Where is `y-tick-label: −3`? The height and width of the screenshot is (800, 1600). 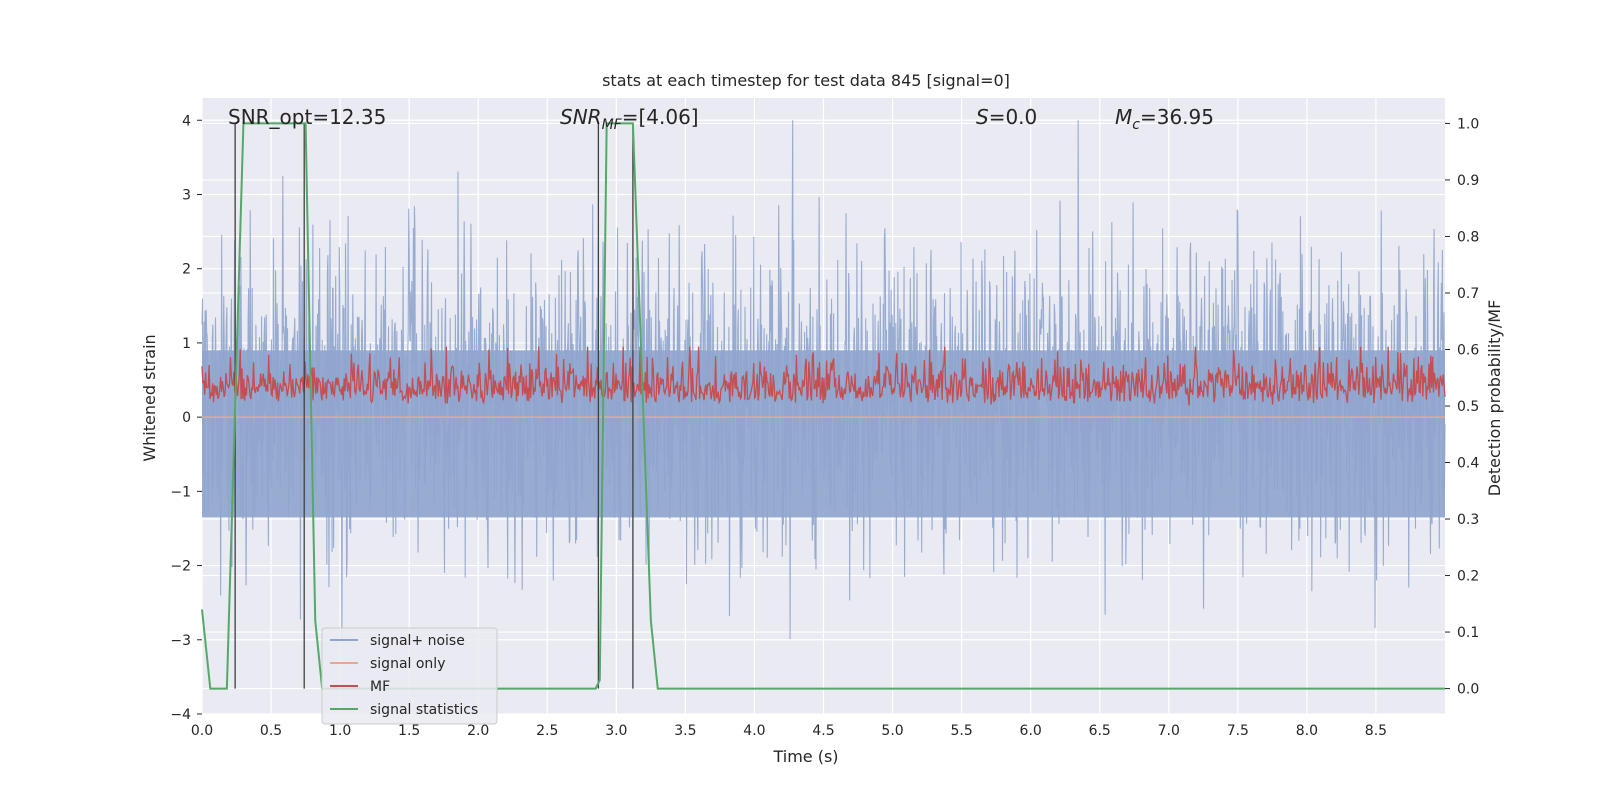
y-tick-label: −3 is located at coordinates (180, 641).